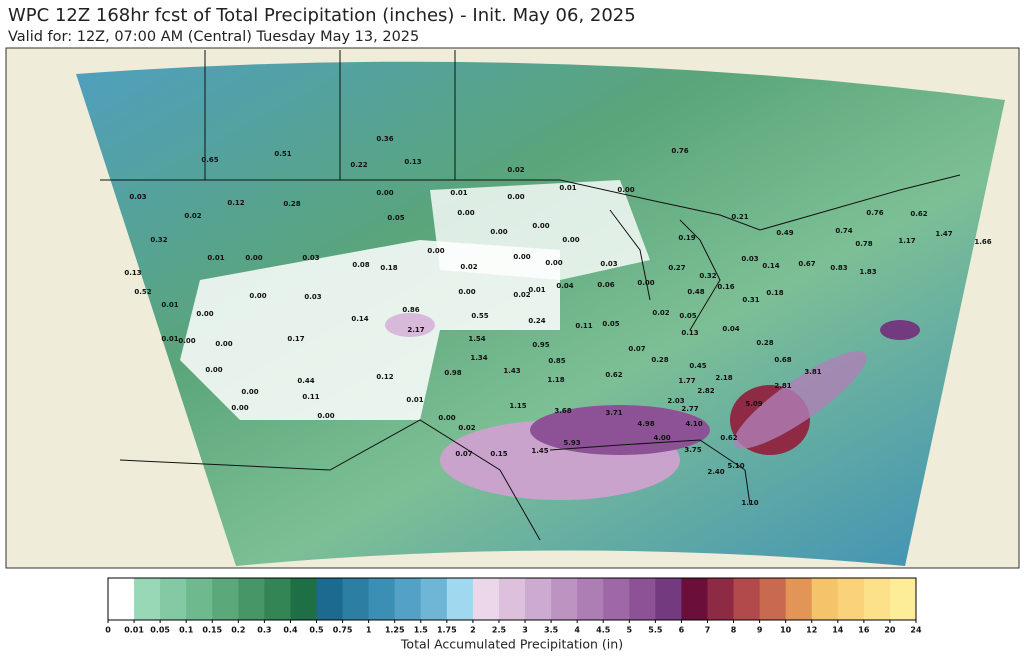 This screenshot has width=1024, height=661. Describe the element at coordinates (734, 630) in the screenshot. I see `colorbar-tick-label: 8` at that location.